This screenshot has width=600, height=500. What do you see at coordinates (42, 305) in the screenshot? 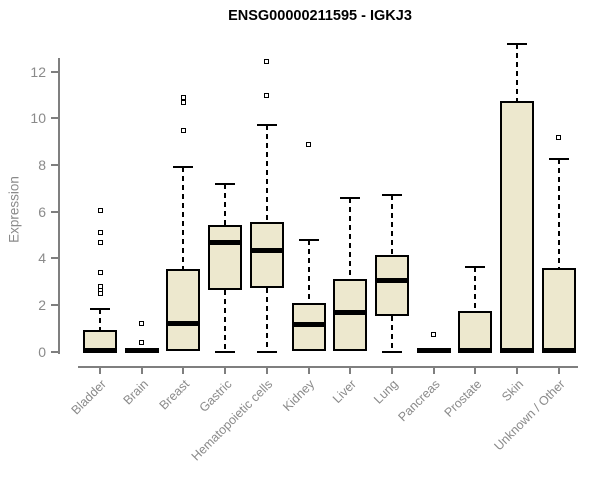
I see `y-tick-label: 2` at bounding box center [42, 305].